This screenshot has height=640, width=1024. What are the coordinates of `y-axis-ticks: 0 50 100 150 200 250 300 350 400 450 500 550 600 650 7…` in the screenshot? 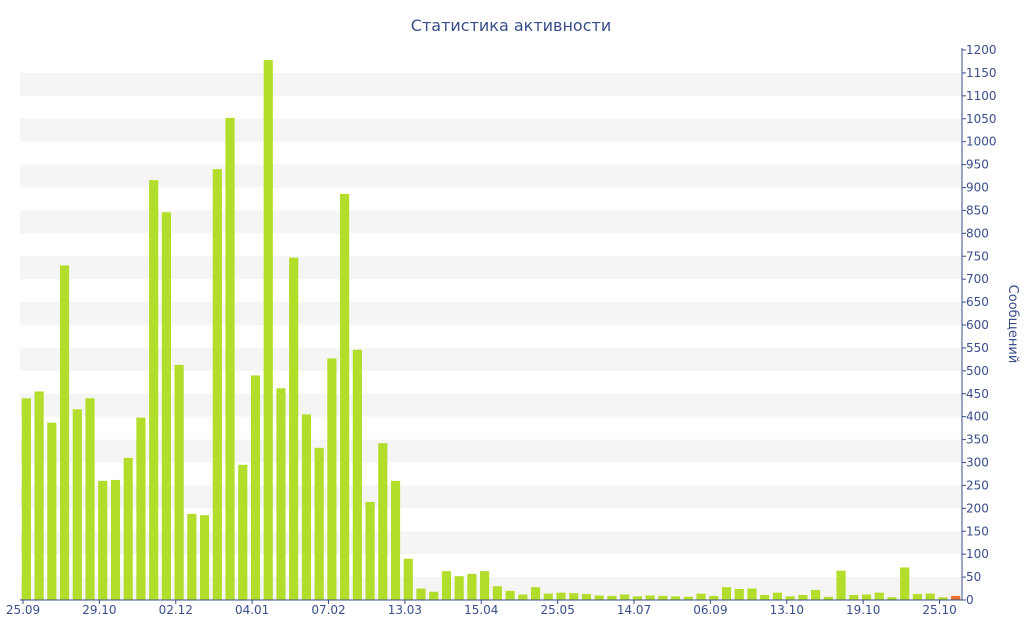 It's located at (979, 325).